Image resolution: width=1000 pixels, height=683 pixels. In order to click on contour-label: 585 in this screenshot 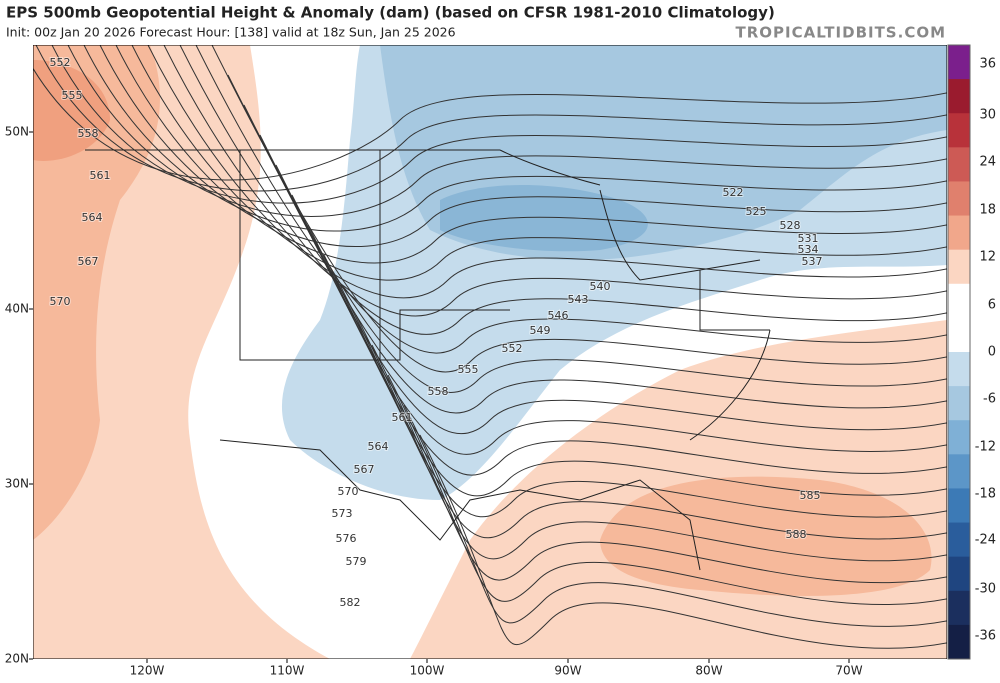, I will do `click(810, 495)`.